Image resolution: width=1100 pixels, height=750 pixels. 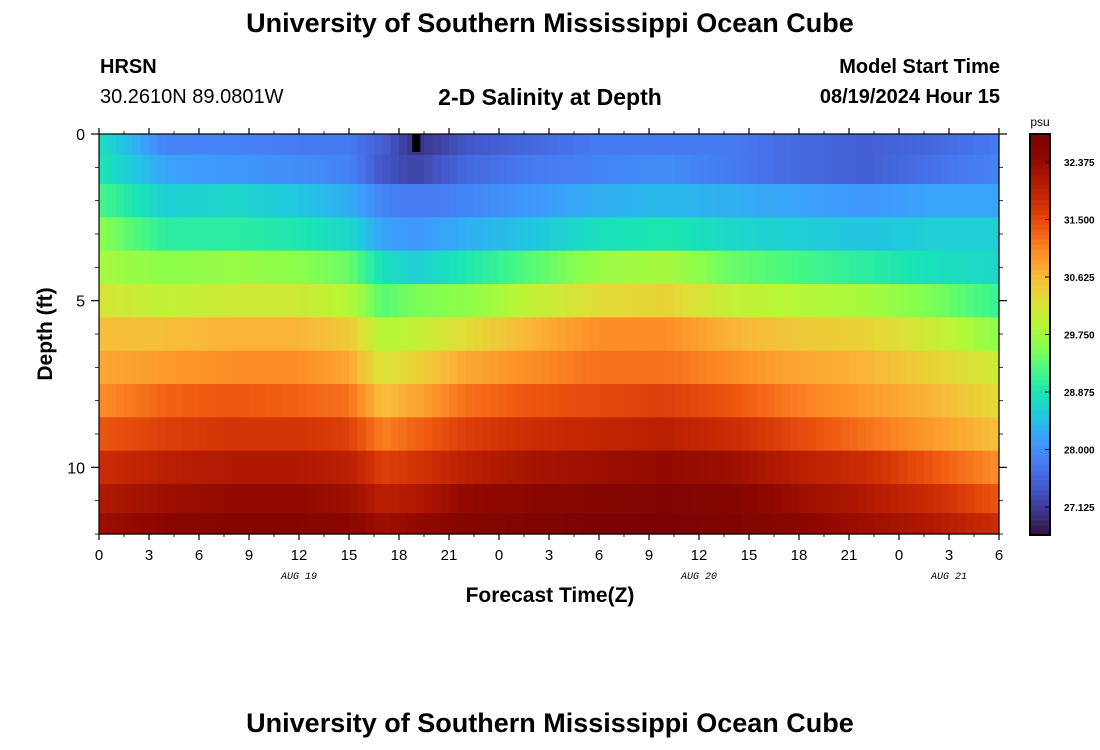 I want to click on x-tick-label: 15, so click(x=349, y=555).